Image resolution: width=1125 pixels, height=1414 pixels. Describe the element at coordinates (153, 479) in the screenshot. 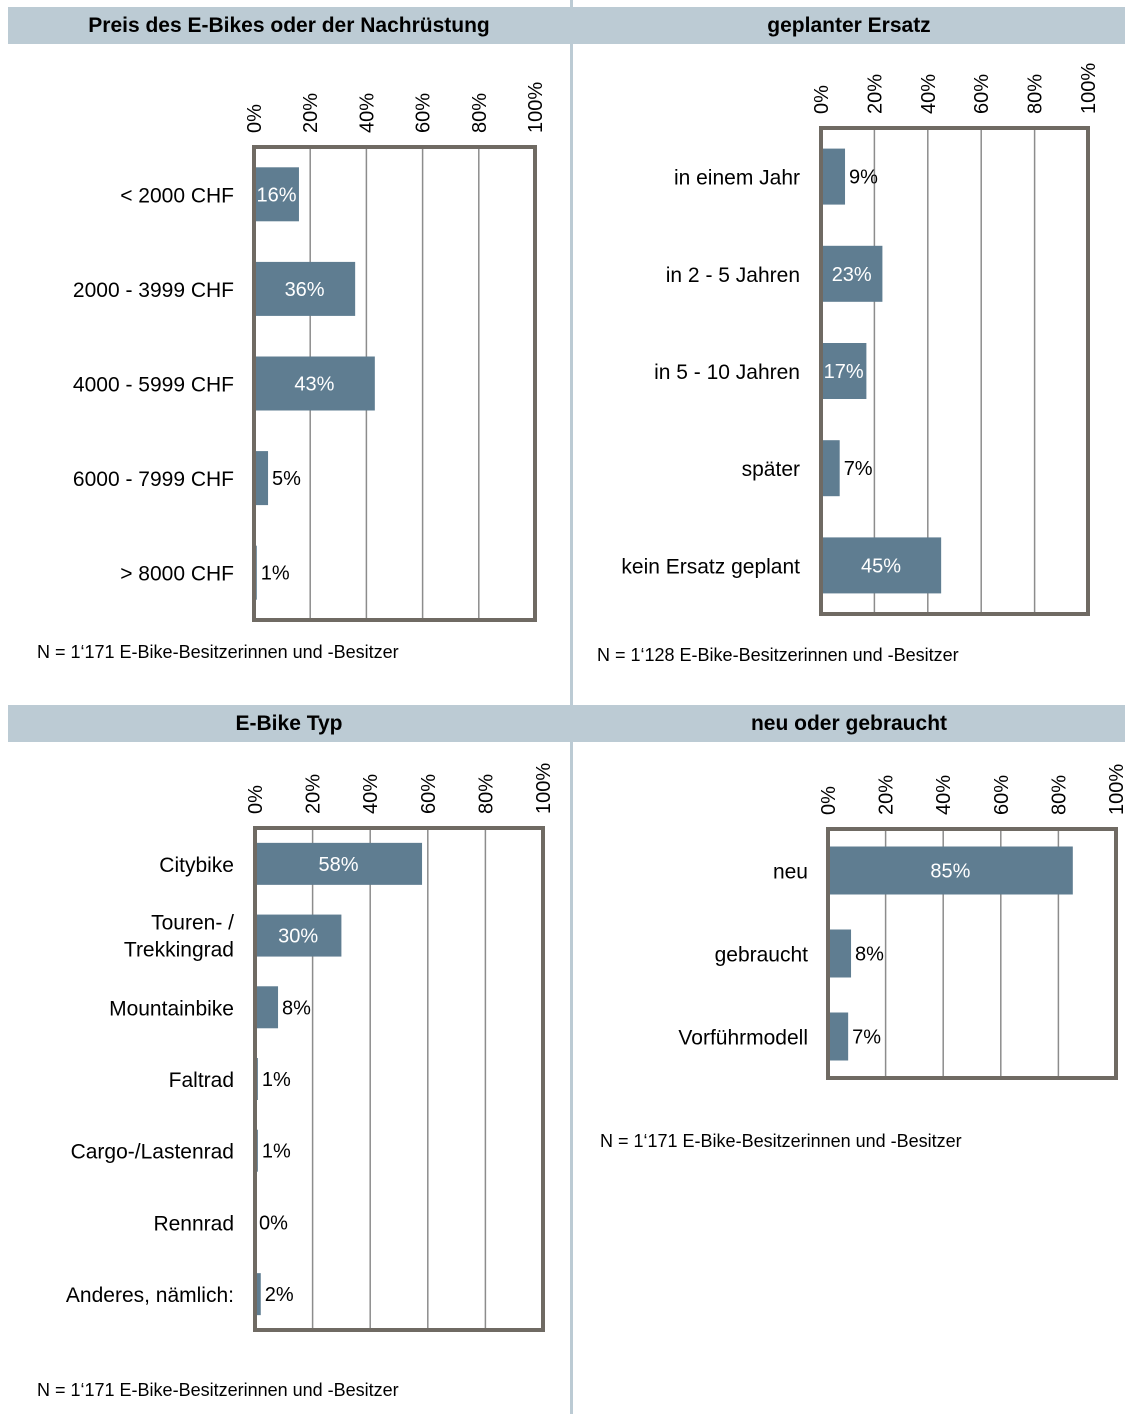

I see `category-label: 6000 - 7999 CHF` at that location.